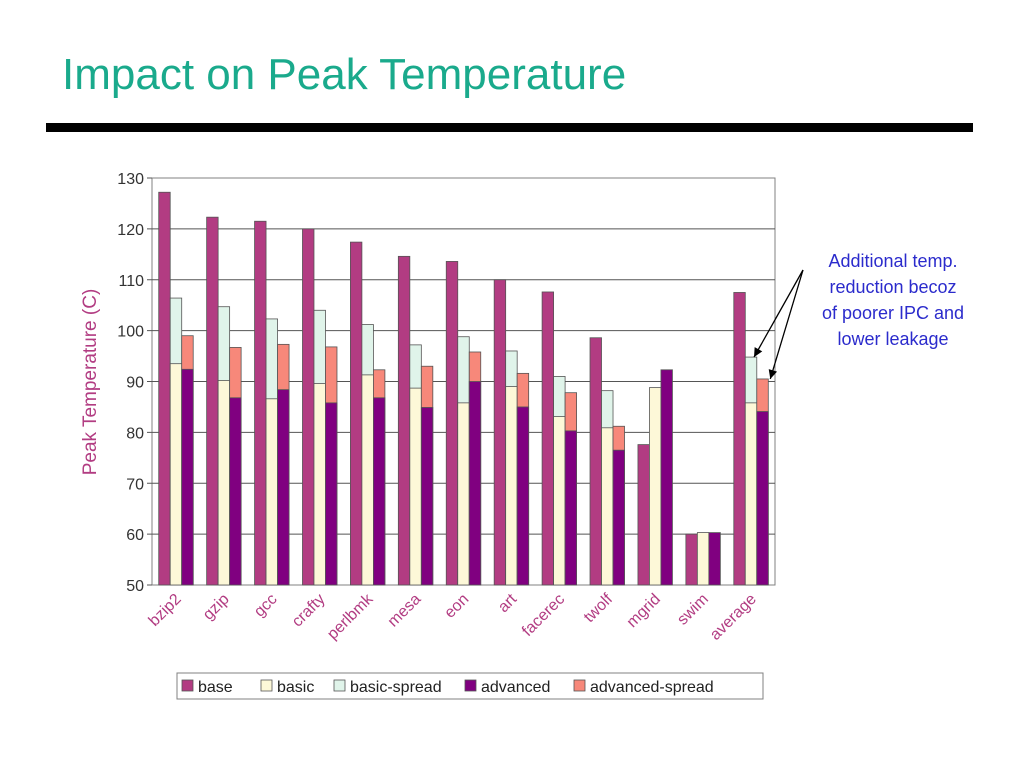  What do you see at coordinates (130, 230) in the screenshot?
I see `y-tick-label: 120` at bounding box center [130, 230].